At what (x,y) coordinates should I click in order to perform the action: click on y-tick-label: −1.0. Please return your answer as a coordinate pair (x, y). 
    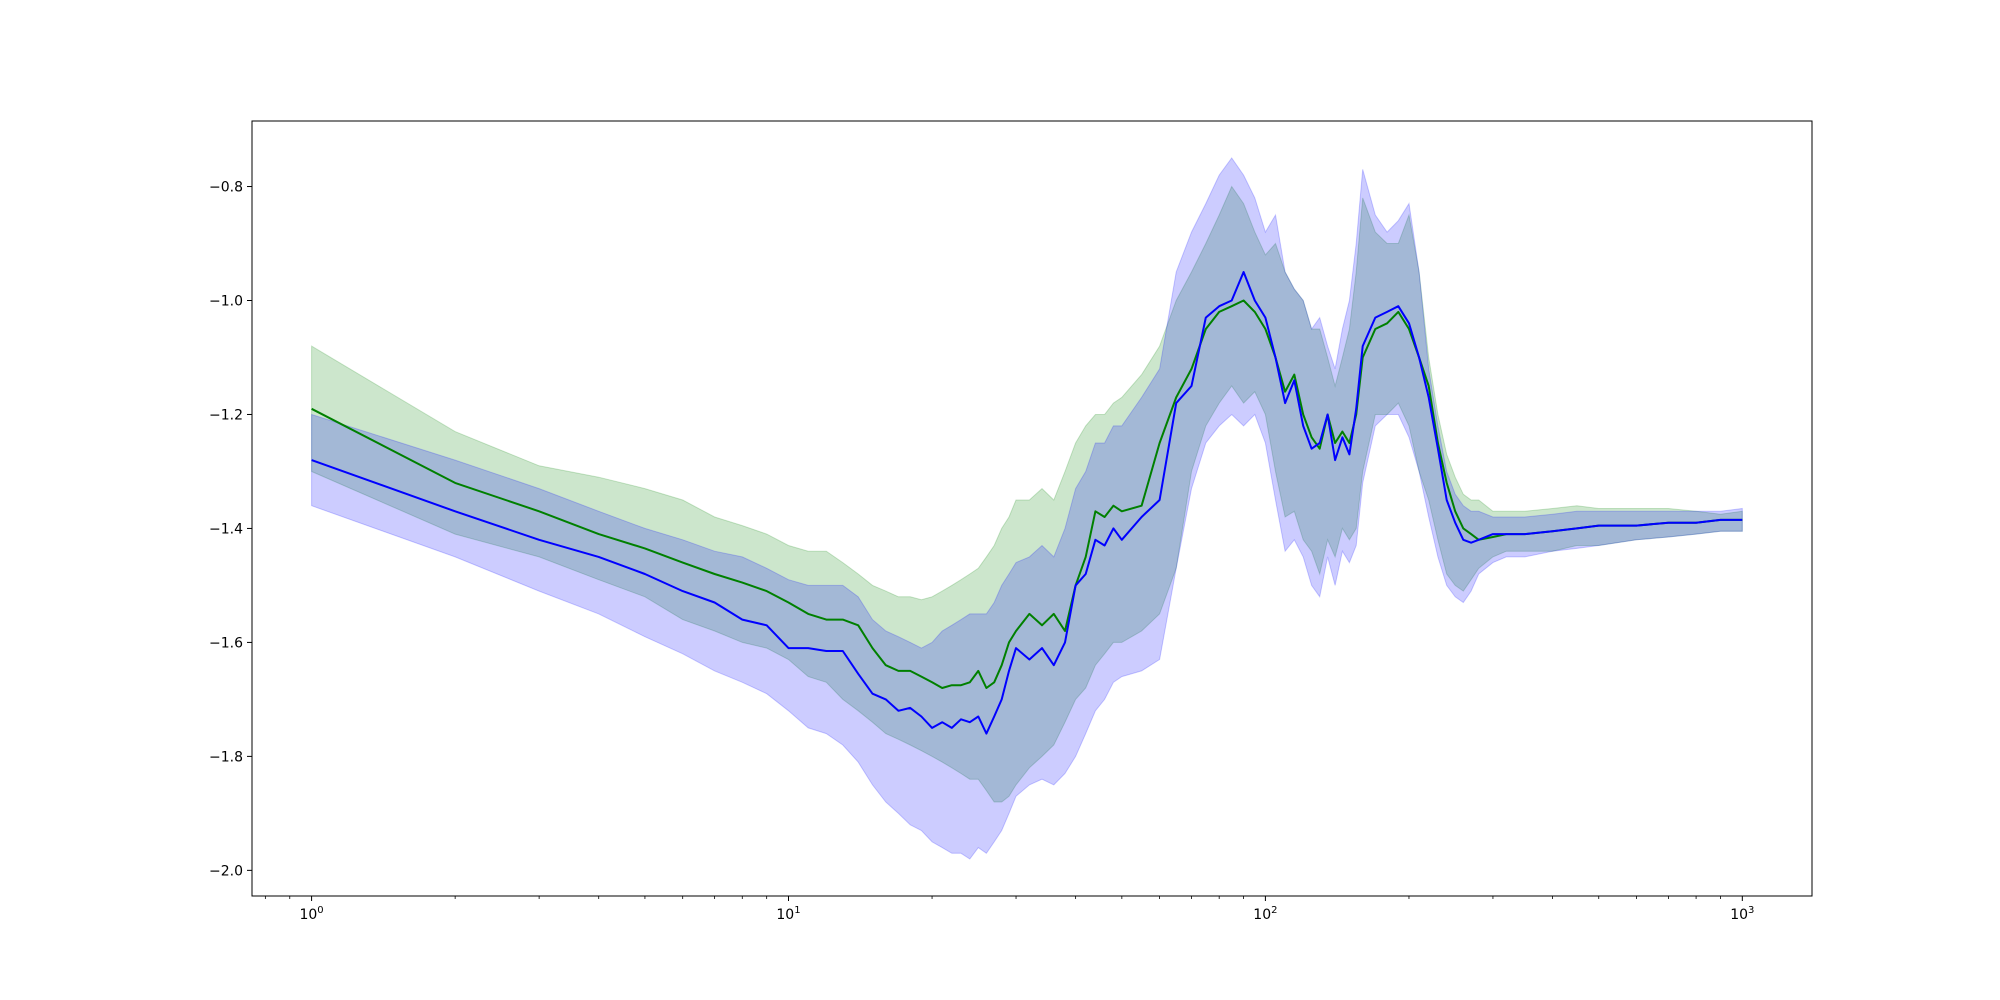
    Looking at the image, I should click on (226, 302).